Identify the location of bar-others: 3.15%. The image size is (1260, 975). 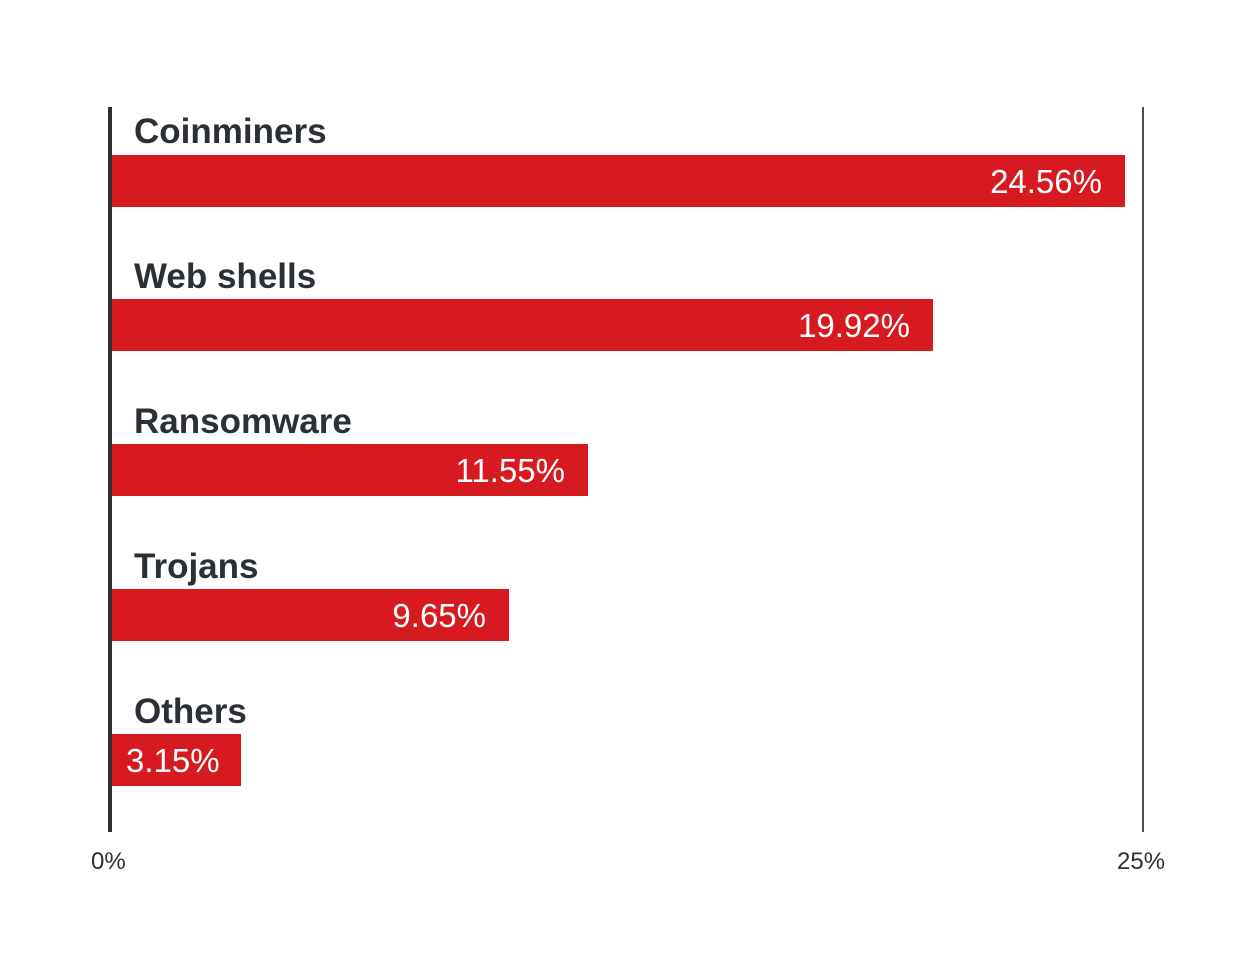
(176, 760).